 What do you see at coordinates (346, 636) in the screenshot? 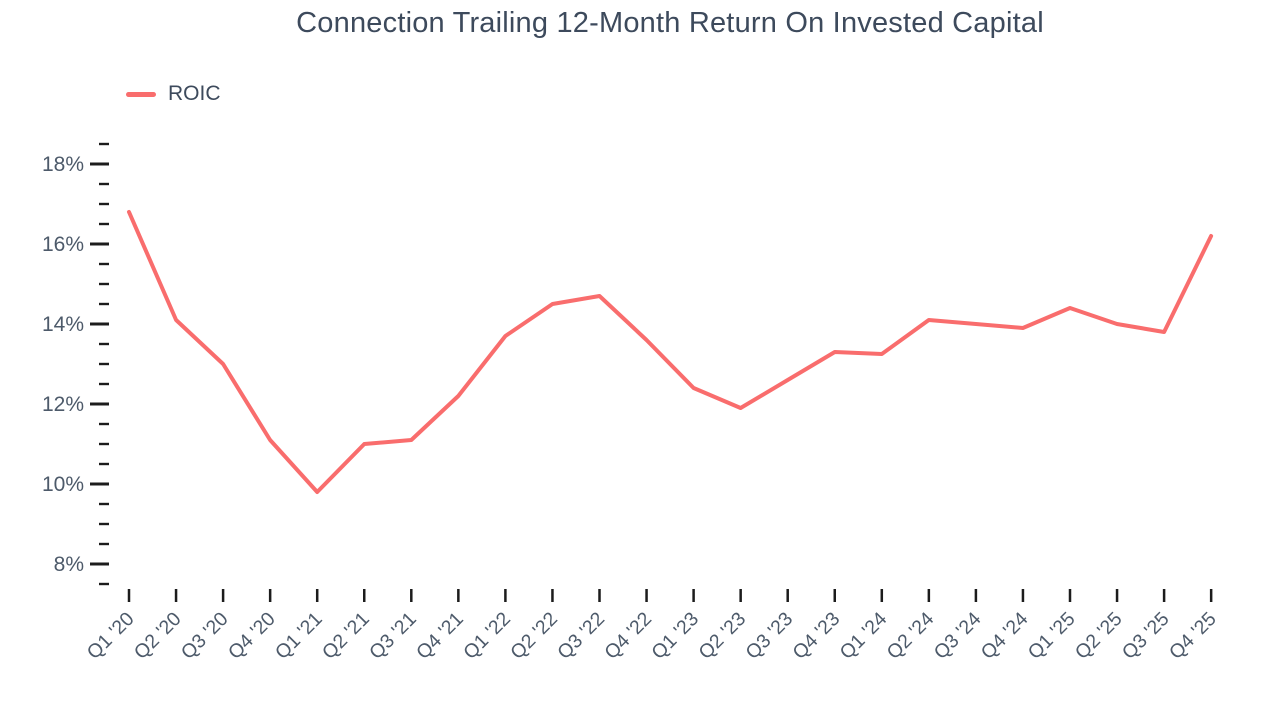
I see `x-tick-label: Q2 '21` at bounding box center [346, 636].